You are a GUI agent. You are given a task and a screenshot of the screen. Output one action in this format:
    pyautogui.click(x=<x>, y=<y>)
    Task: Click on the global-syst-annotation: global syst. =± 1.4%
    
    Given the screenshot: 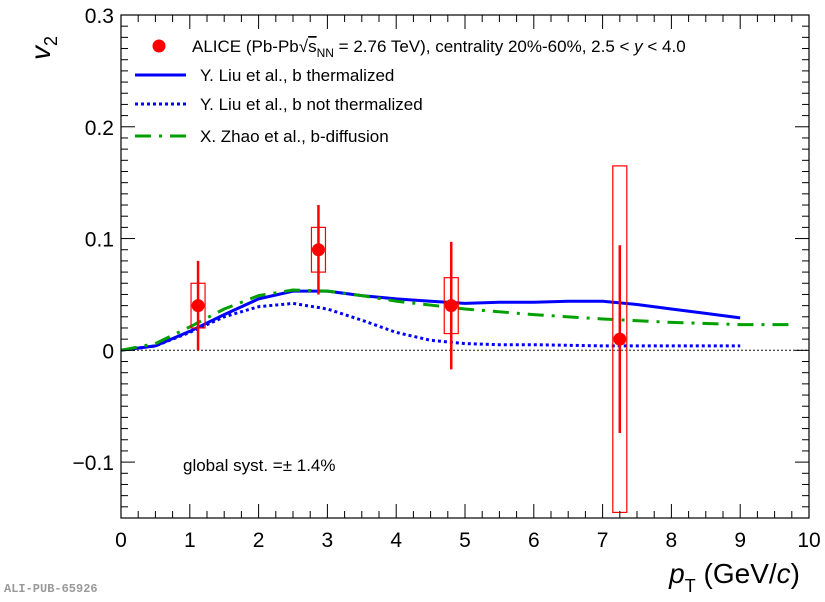 What is the action you would take?
    pyautogui.click(x=259, y=465)
    